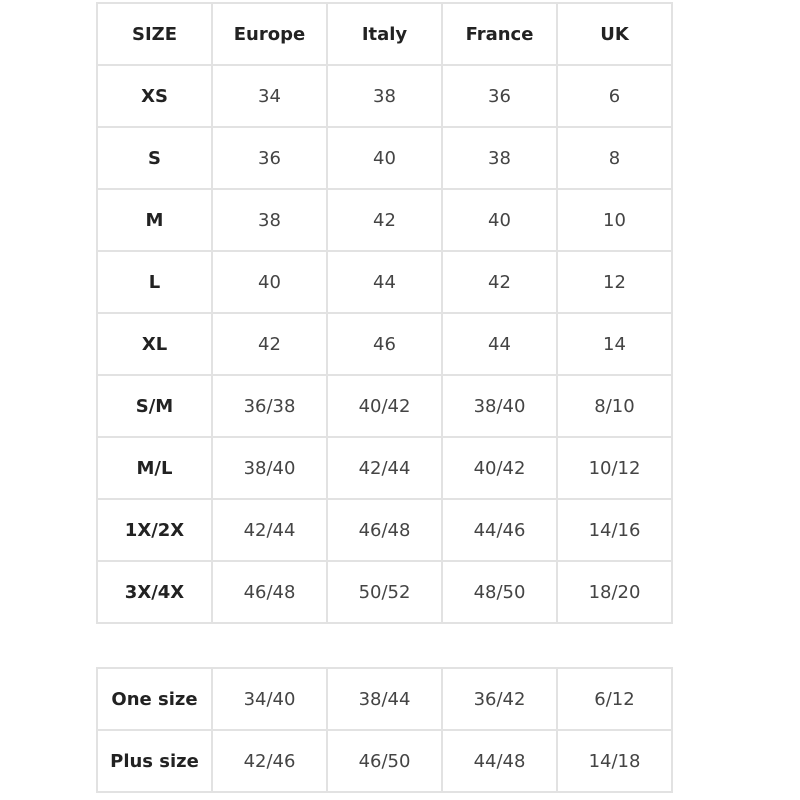  What do you see at coordinates (154, 699) in the screenshot?
I see `size-label-cell: One size` at bounding box center [154, 699].